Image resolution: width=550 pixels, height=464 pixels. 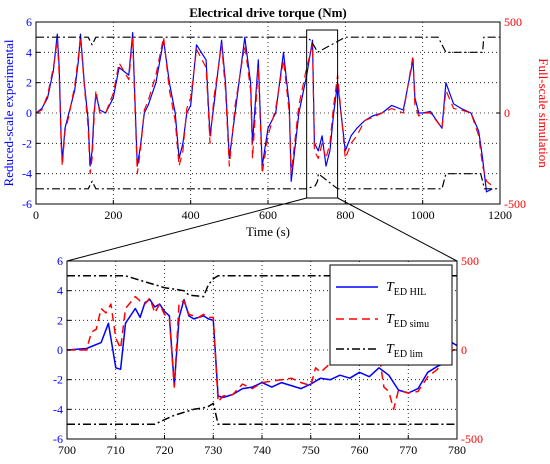 I want to click on main-x-ticks: 0 200 400 600 800 1000 1200, so click(x=272, y=211).